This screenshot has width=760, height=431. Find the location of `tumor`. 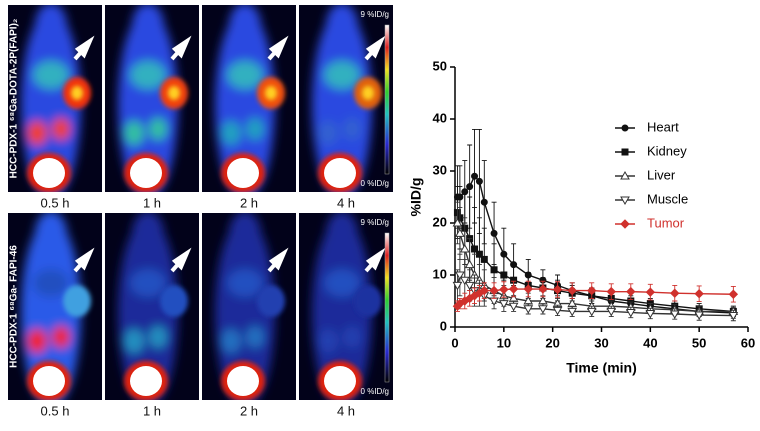

tumor is located at coordinates (368, 301).